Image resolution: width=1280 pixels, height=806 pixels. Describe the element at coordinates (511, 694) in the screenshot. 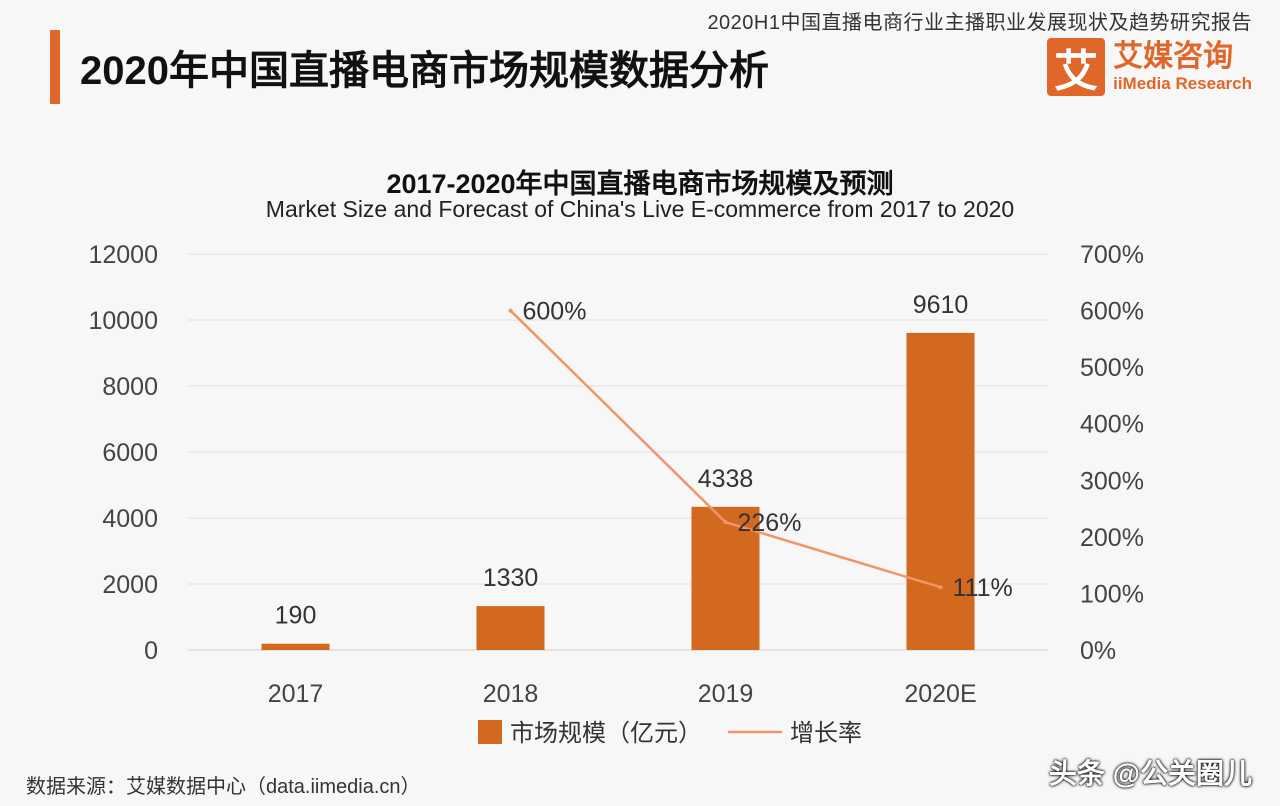

I see `x-tick-label: 2018` at that location.